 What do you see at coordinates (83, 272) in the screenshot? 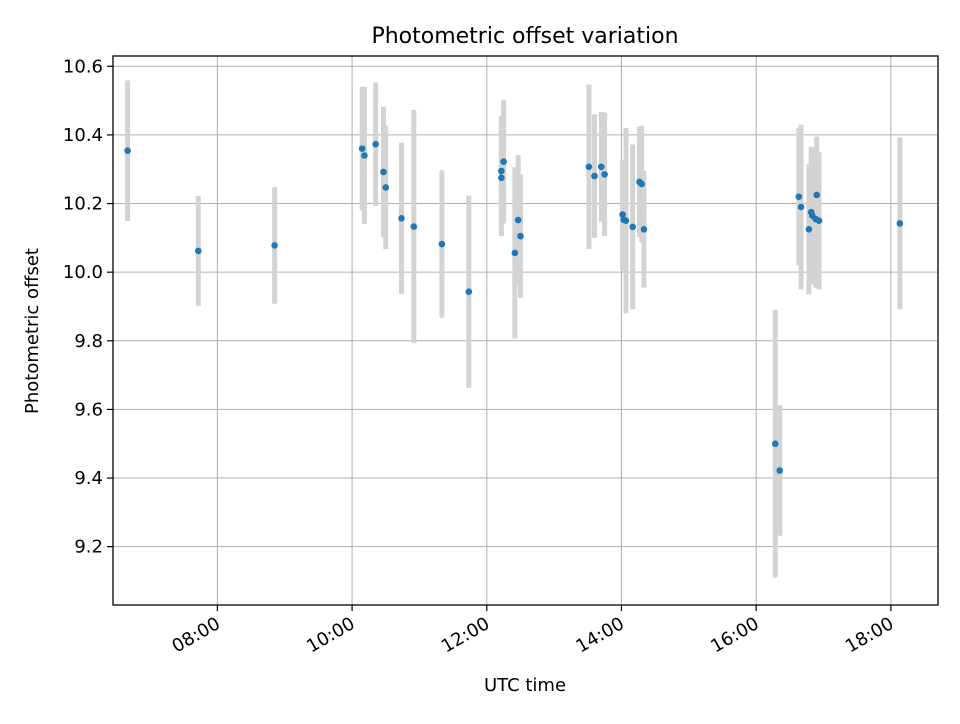
I see `y-tick-label: 10.0` at bounding box center [83, 272].